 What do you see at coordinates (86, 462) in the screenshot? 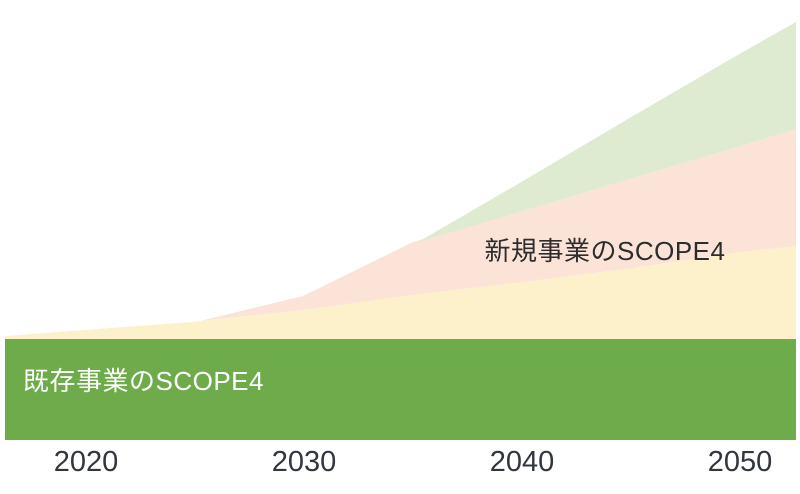
I see `x-tick-2020: 2020` at bounding box center [86, 462].